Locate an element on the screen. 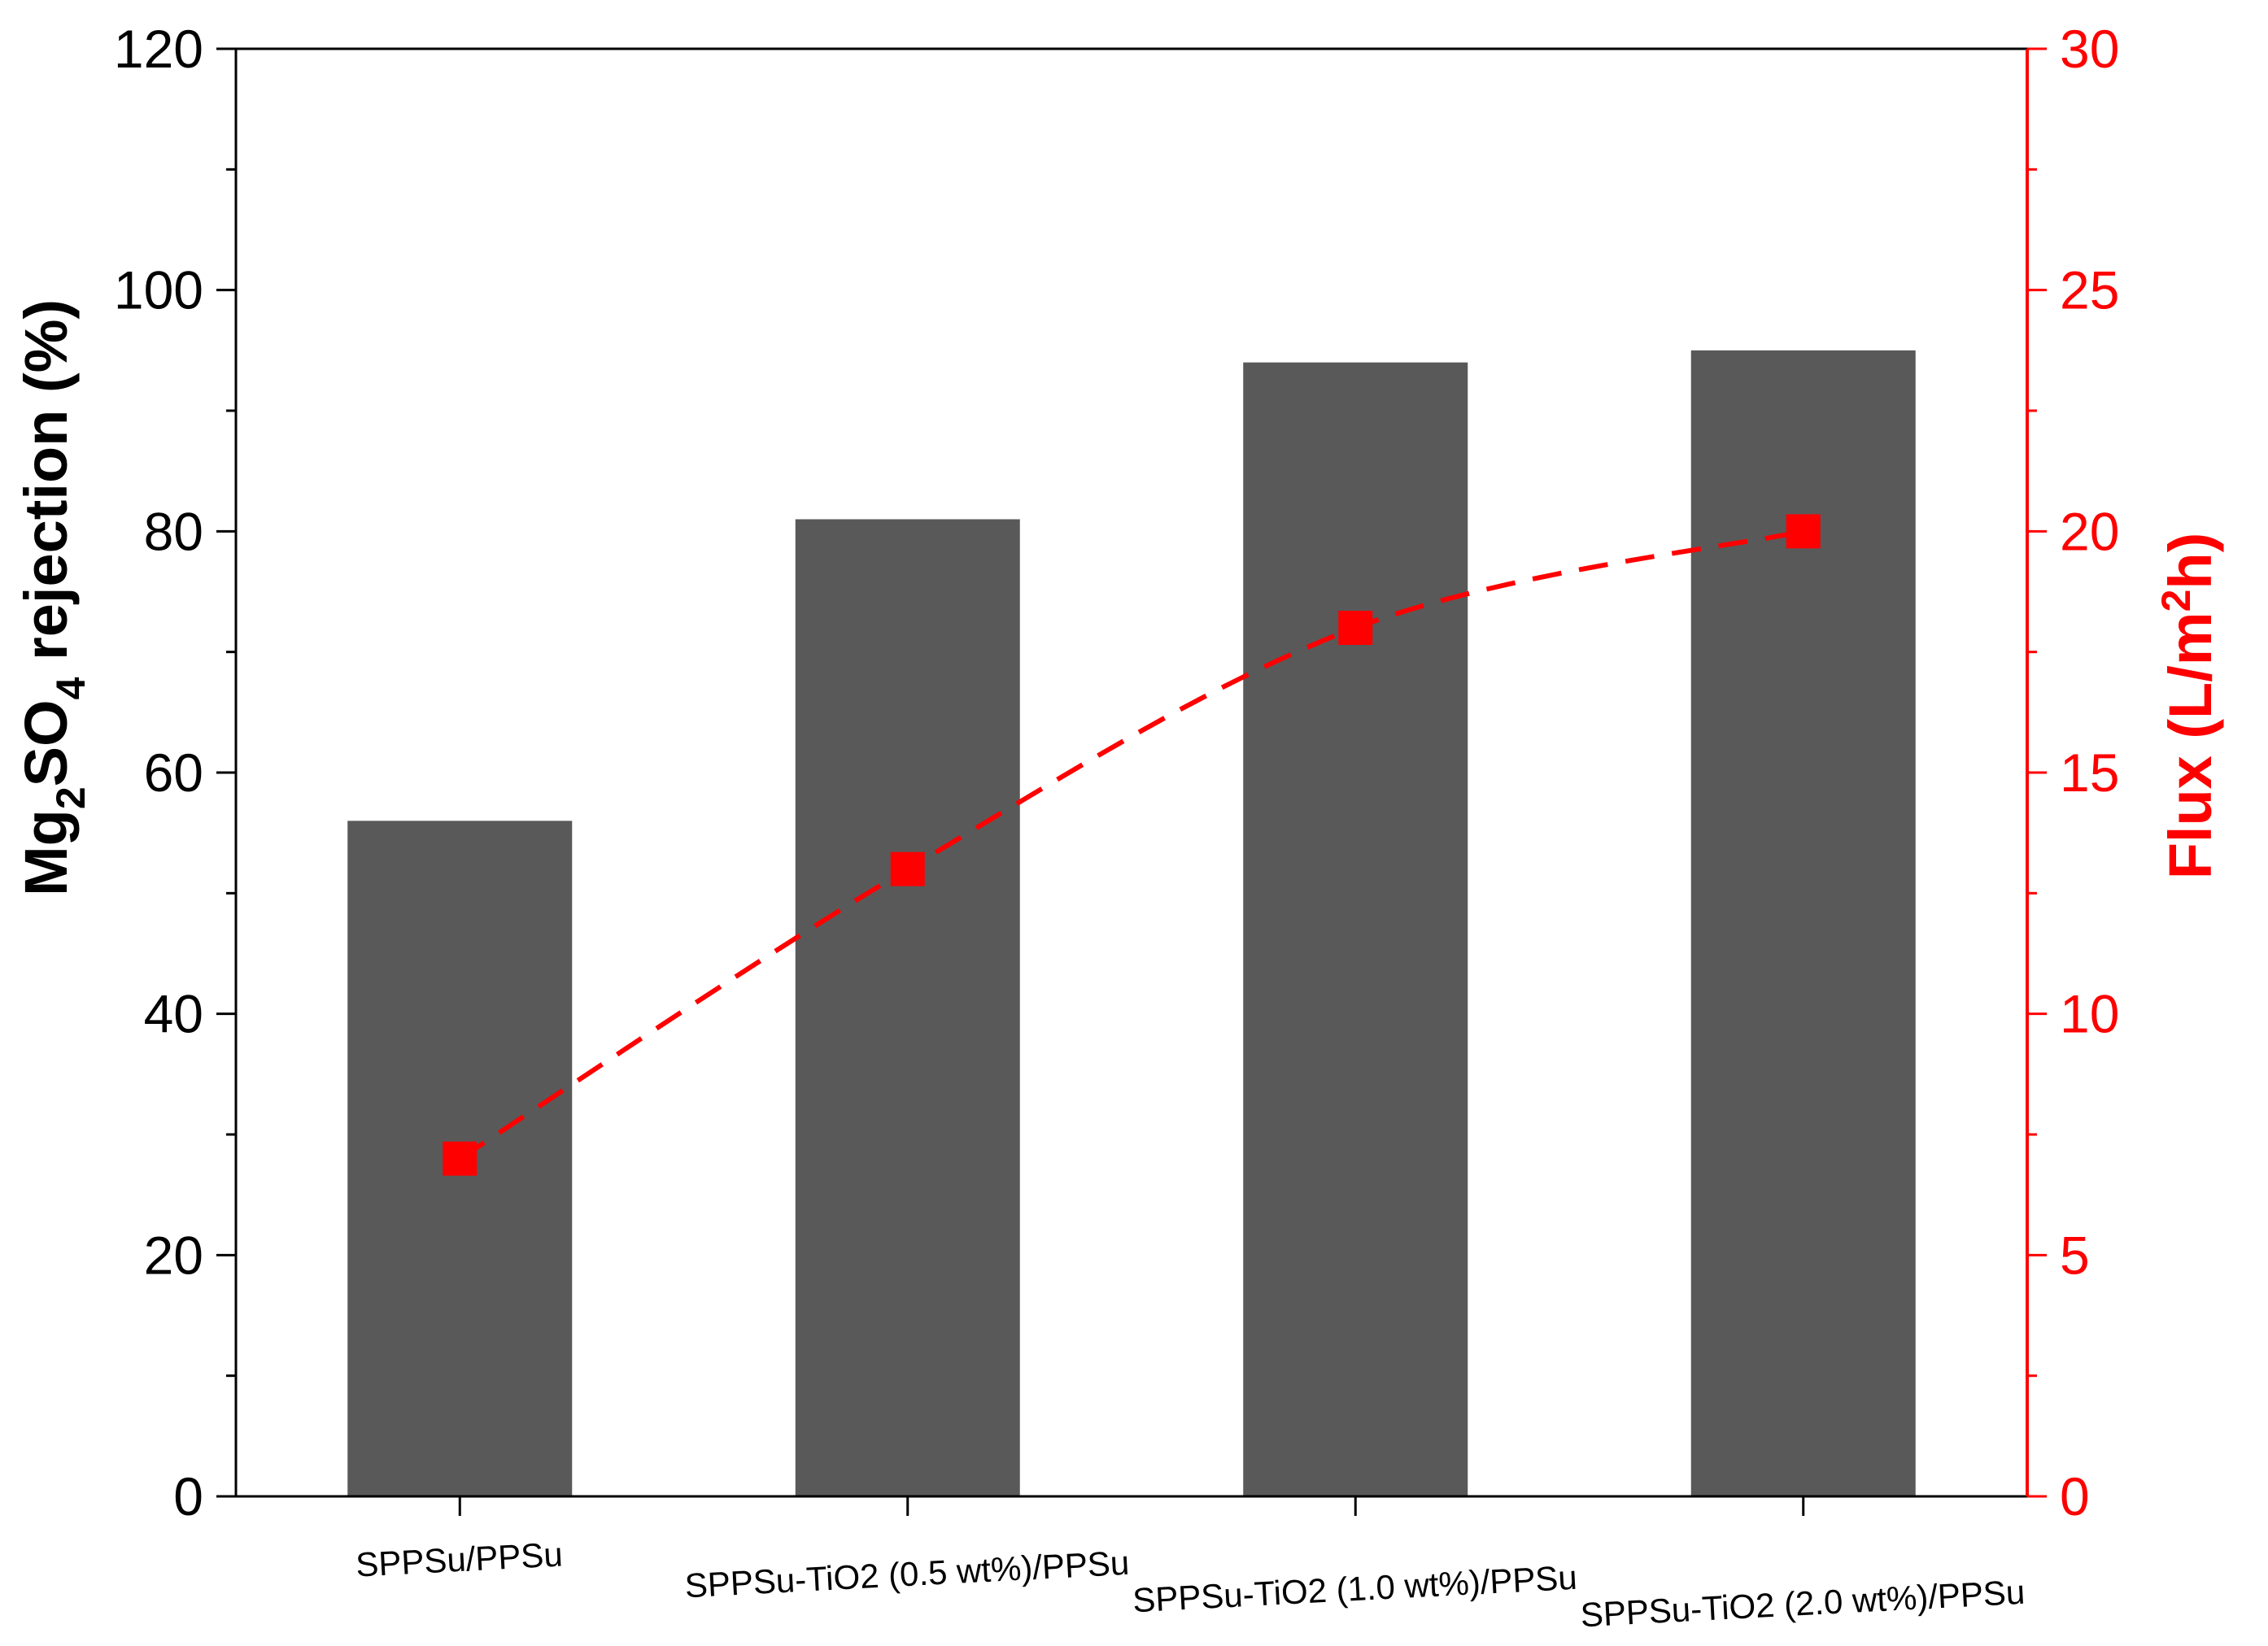 The height and width of the screenshot is (1646, 2268). y-axis-right-title-sup: 2 is located at coordinates (2176, 601).